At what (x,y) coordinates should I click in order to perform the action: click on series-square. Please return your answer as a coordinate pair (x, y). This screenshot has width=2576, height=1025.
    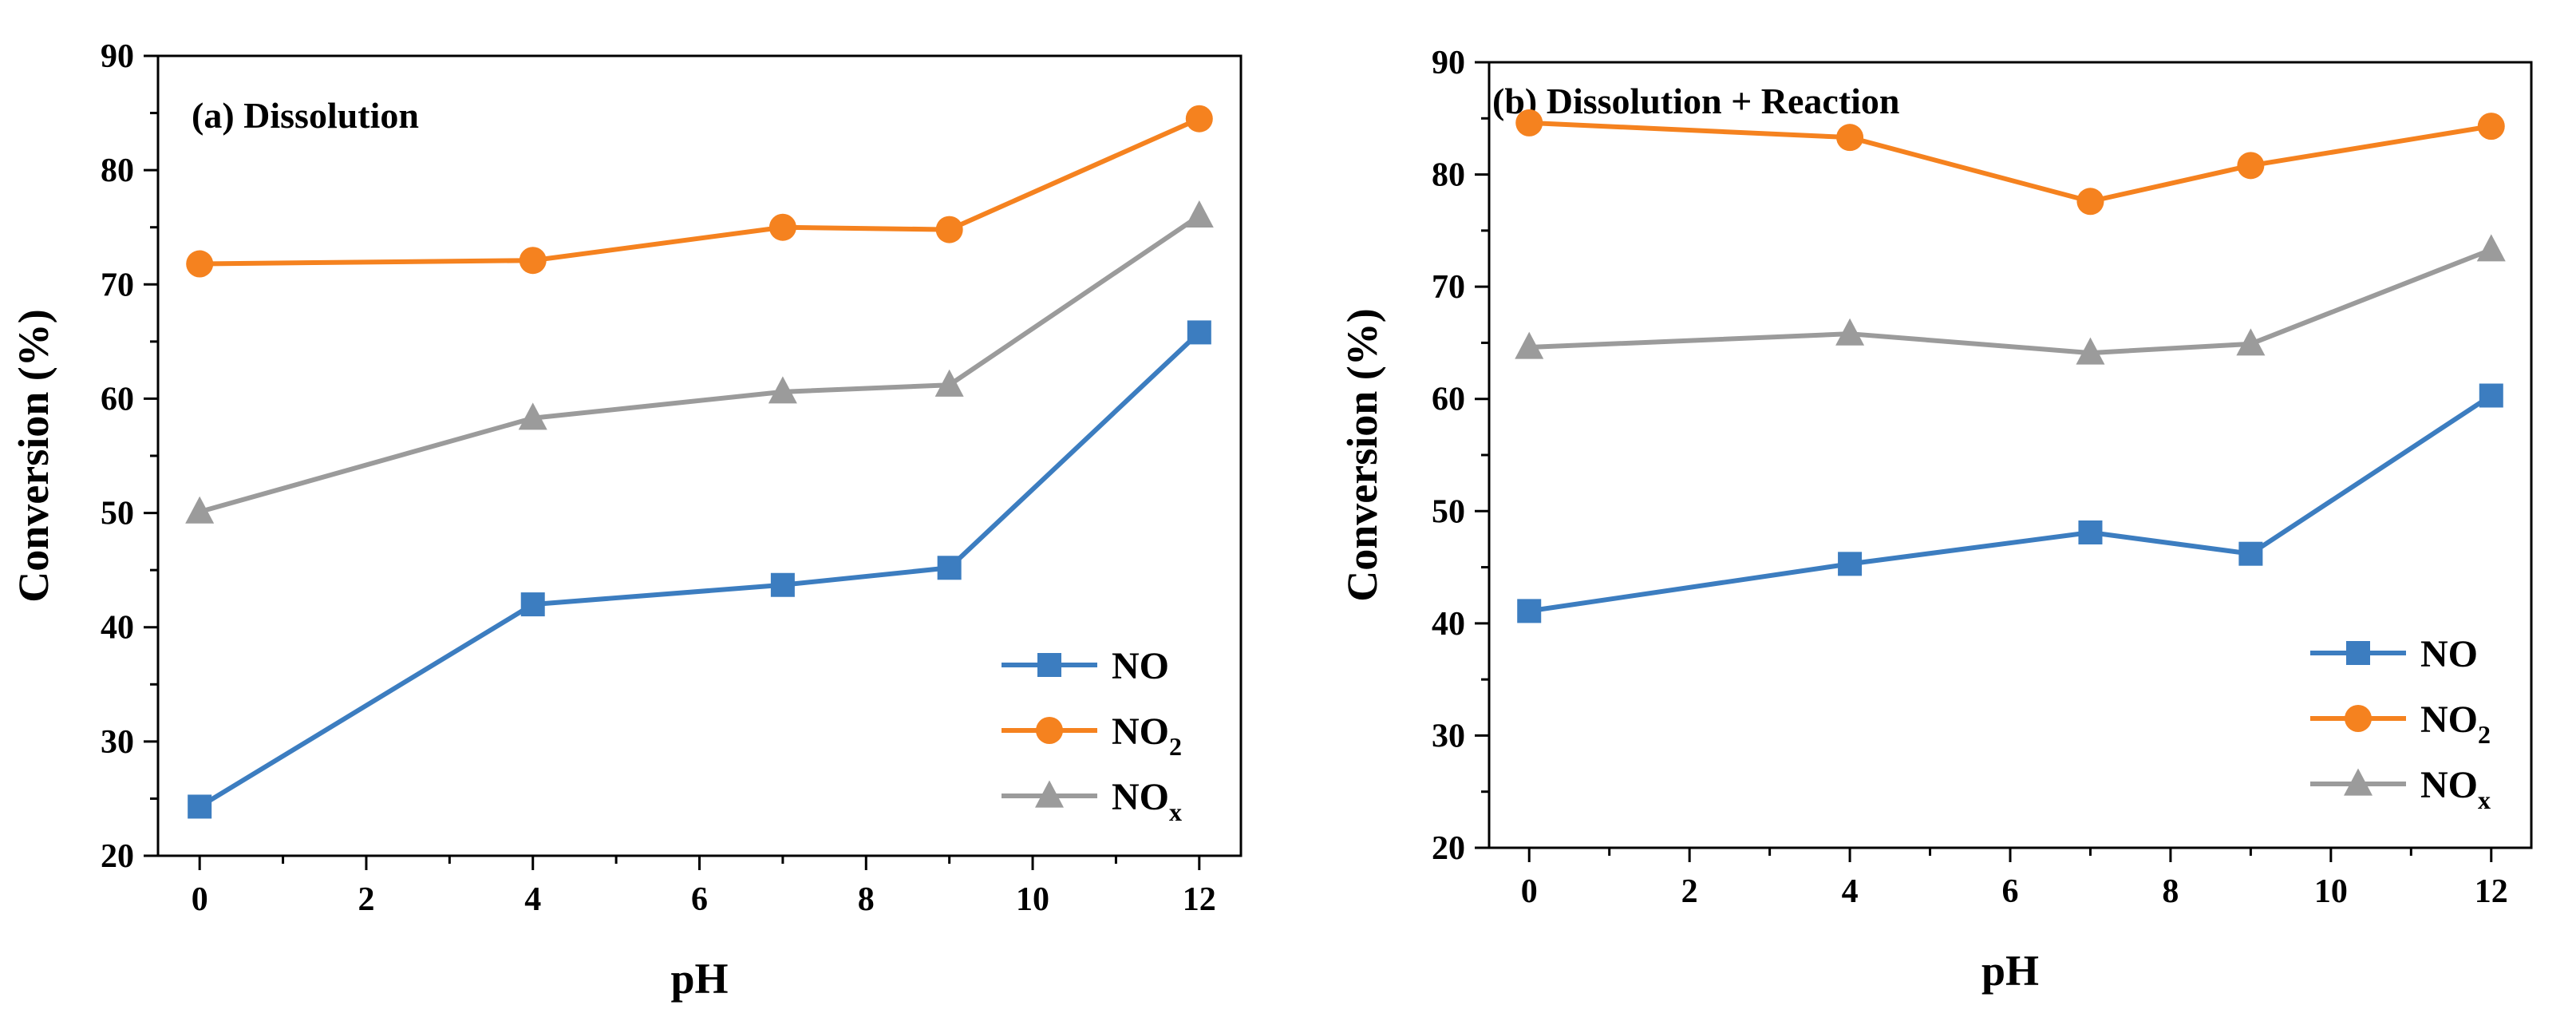
    Looking at the image, I should click on (2010, 503).